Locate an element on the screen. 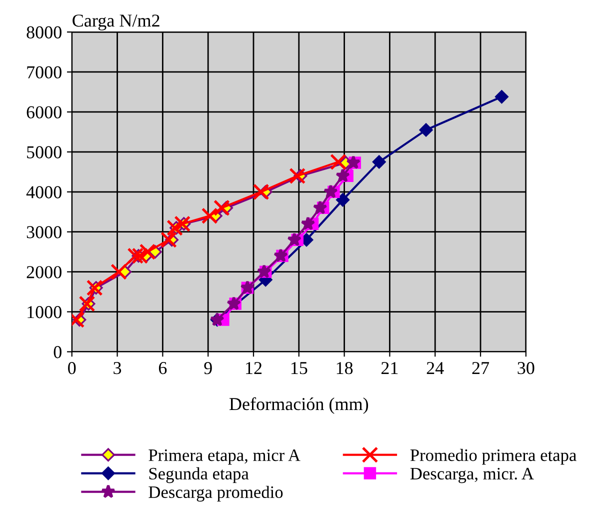 The image size is (599, 525). y-tick-label: 8000 is located at coordinates (44, 32).